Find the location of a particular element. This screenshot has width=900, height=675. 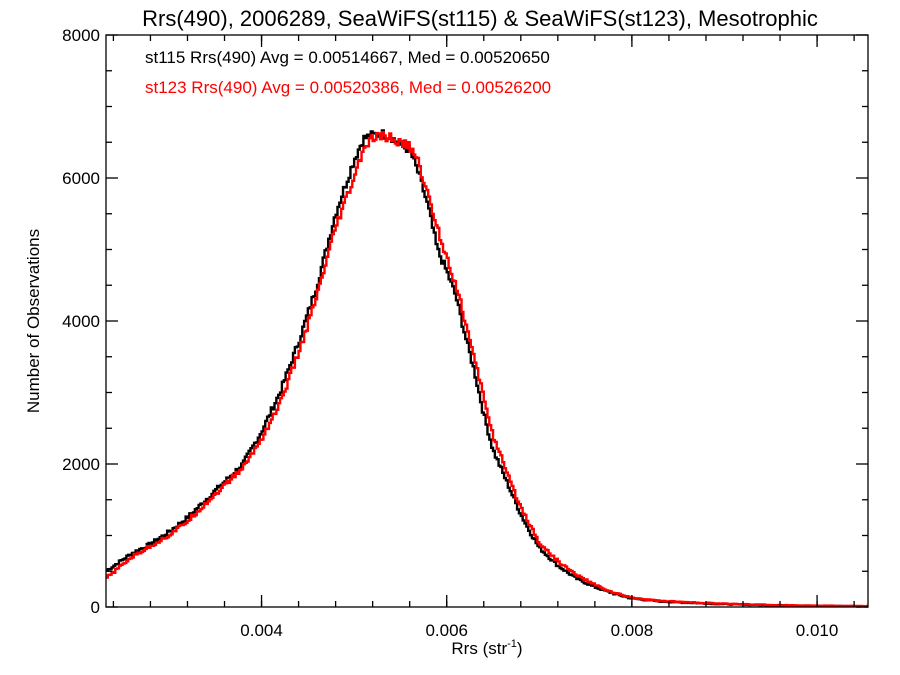

x-axis-label: Rrs (str-1) is located at coordinates (486, 648).